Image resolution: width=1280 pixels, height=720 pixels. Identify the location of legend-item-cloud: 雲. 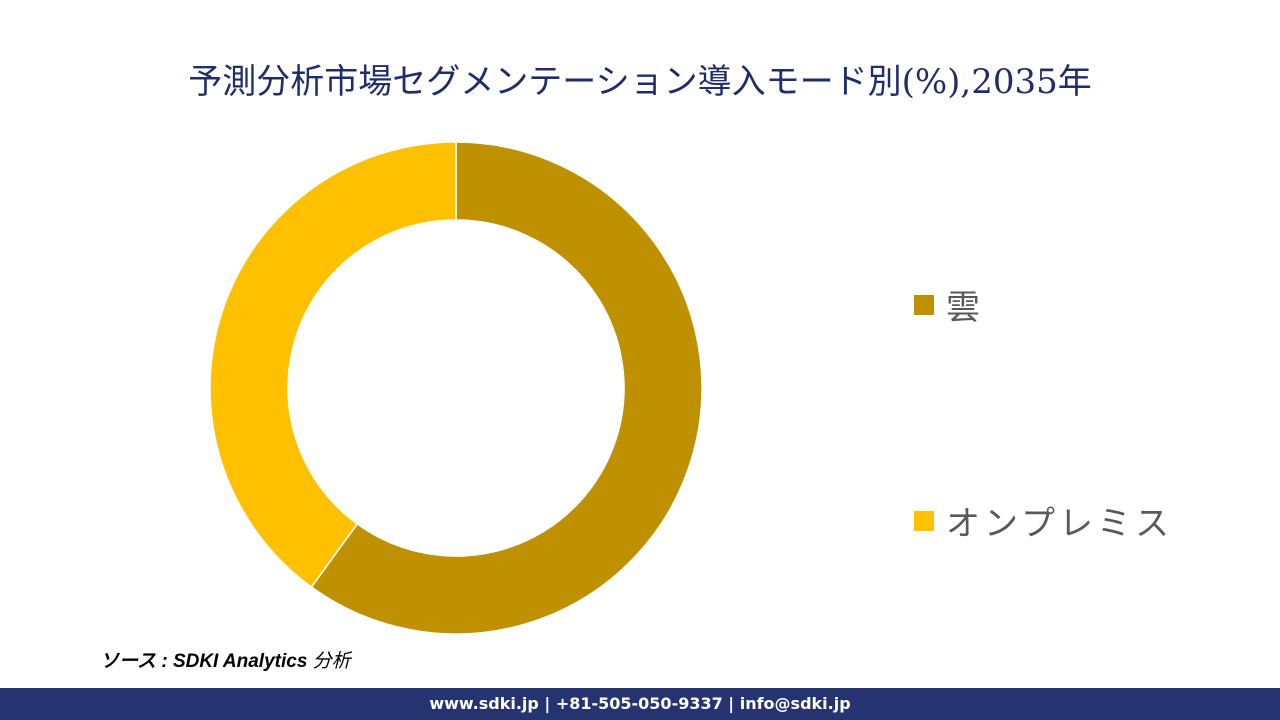
(949, 304).